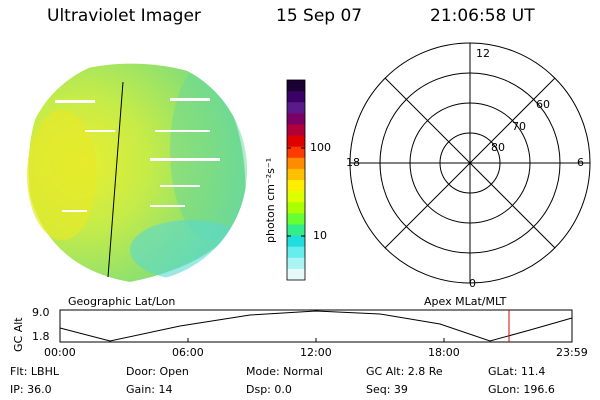 This screenshot has width=600, height=400. I want to click on meridian-line, so click(115, 179).